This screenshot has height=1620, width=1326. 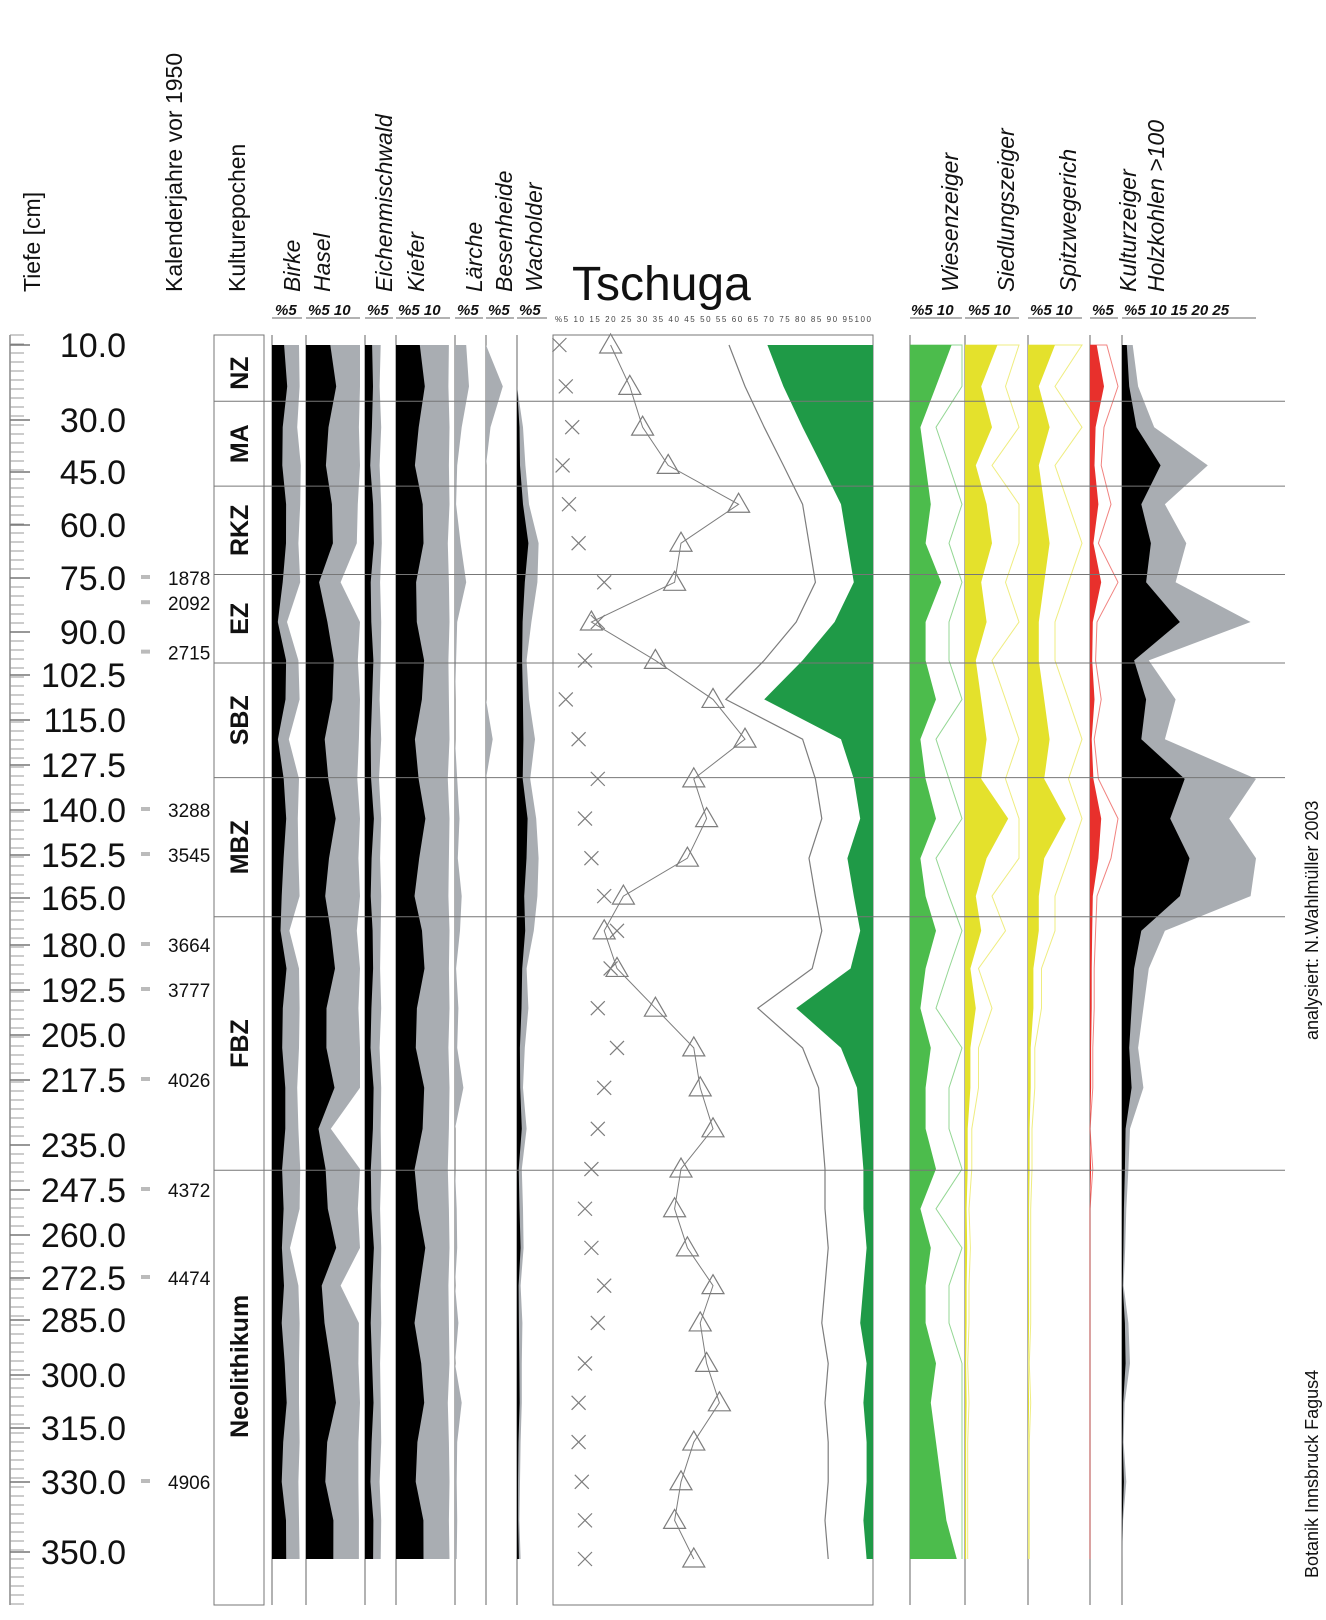 I want to click on calendar-year-label: 2715, so click(x=189, y=654).